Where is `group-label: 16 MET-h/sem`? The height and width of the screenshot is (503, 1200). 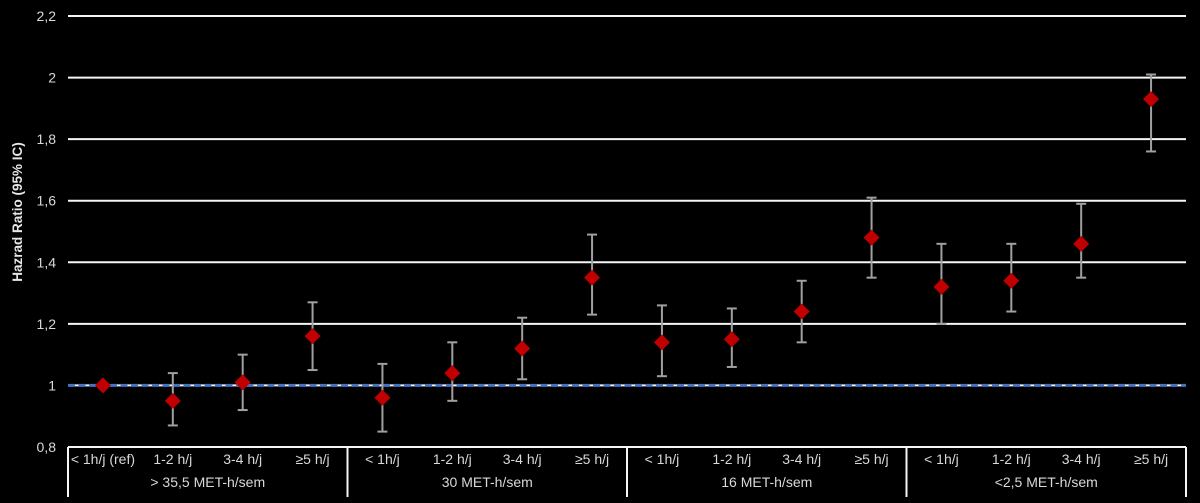
group-label: 16 MET-h/sem is located at coordinates (766, 482).